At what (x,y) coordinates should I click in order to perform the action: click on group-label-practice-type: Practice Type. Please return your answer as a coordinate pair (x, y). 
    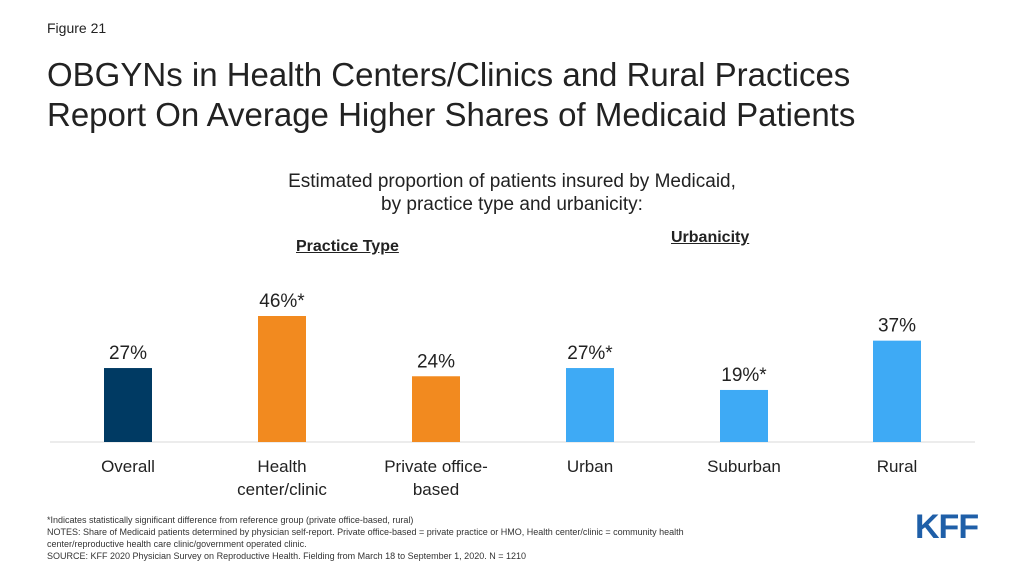
    Looking at the image, I should click on (347, 246).